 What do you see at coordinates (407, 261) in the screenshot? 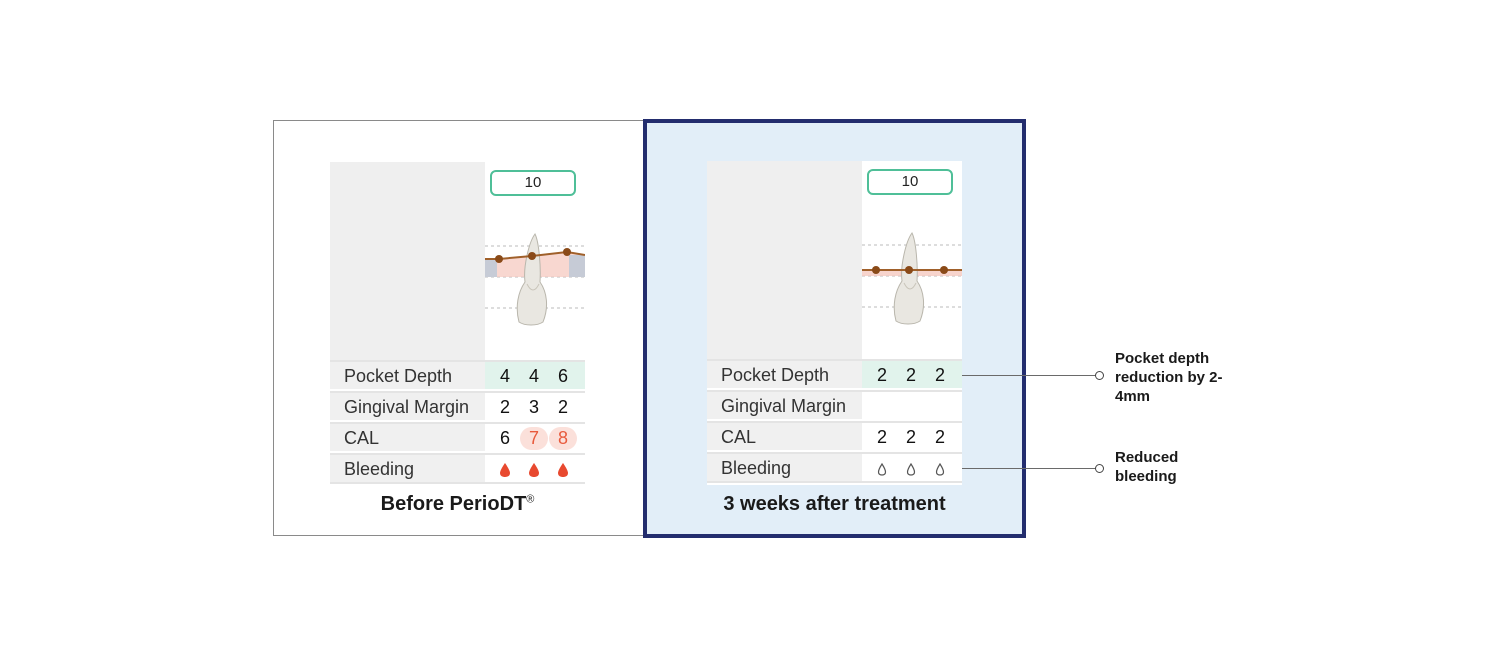
I see `before-image-area` at bounding box center [407, 261].